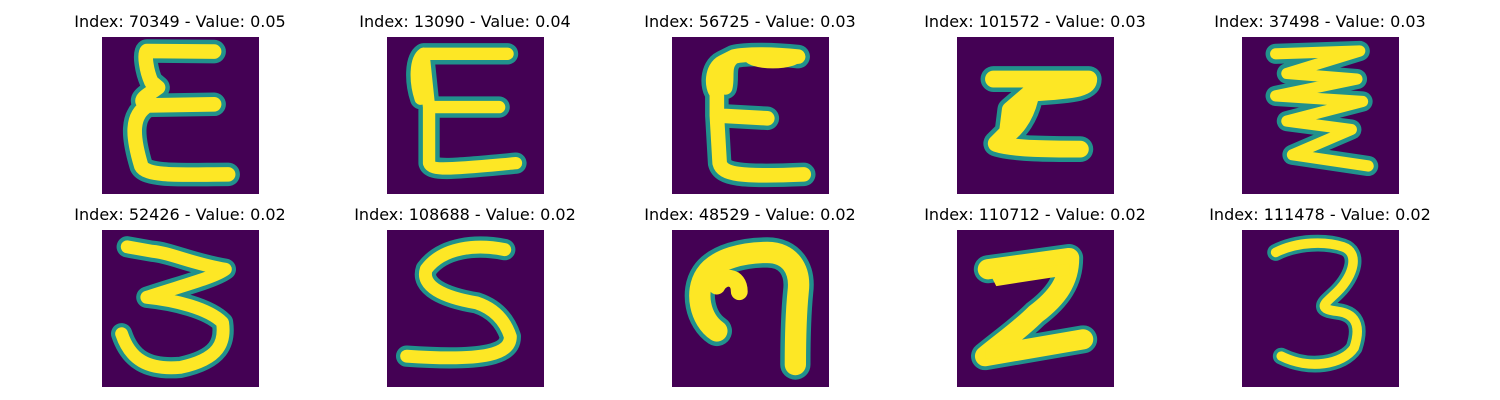  Describe the element at coordinates (750, 21) in the screenshot. I see `panel-title: Index: 56725 - Value: 0.03` at that location.